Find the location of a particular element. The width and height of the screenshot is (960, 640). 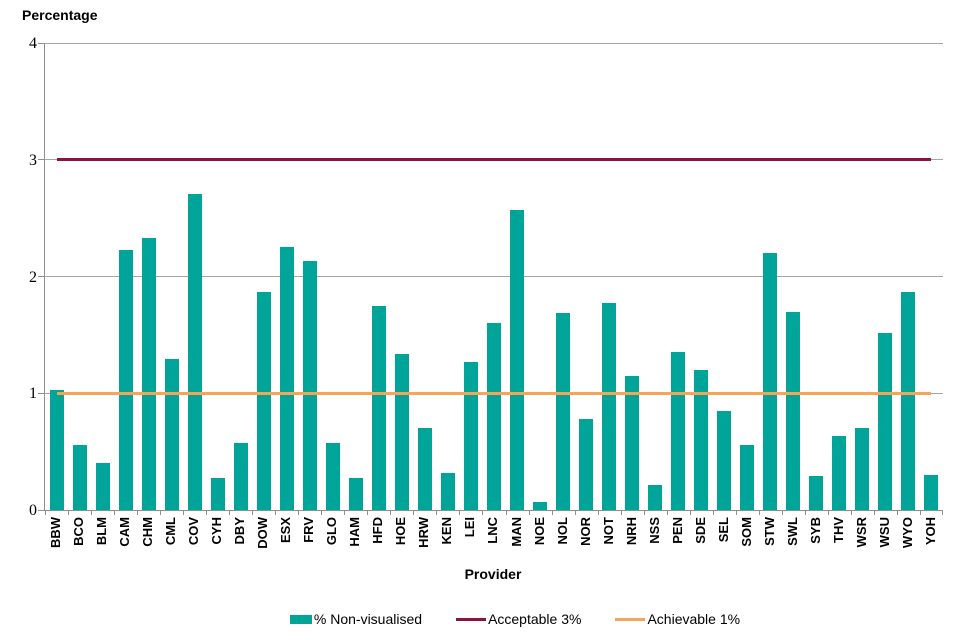

x-tick-label-text: LNC is located at coordinates (493, 530).